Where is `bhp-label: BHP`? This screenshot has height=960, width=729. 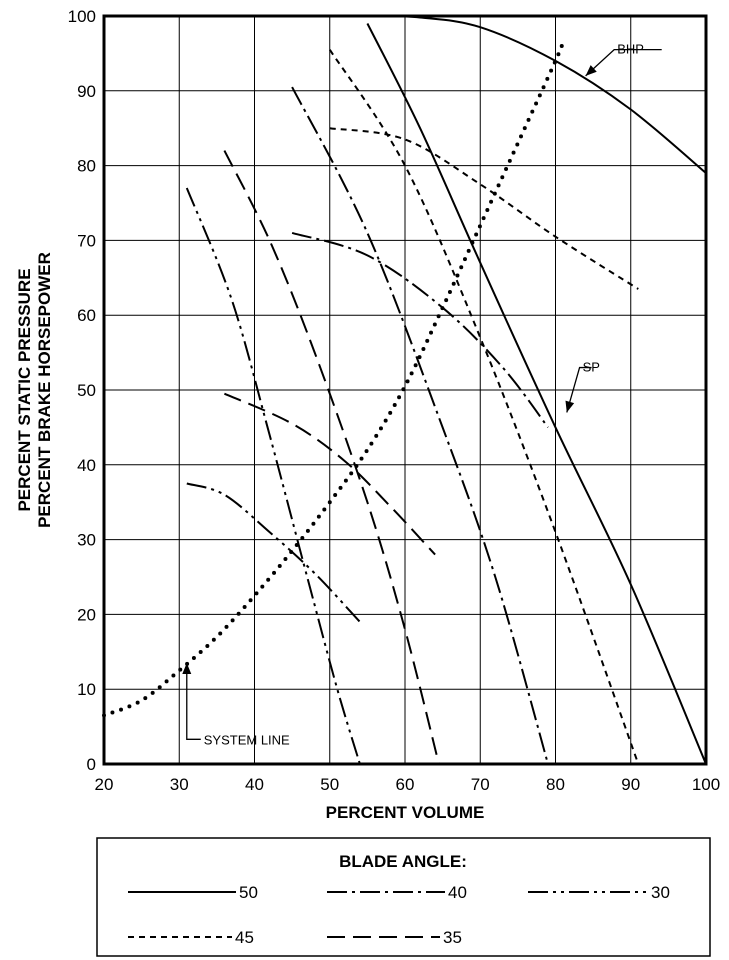 bhp-label: BHP is located at coordinates (630, 49).